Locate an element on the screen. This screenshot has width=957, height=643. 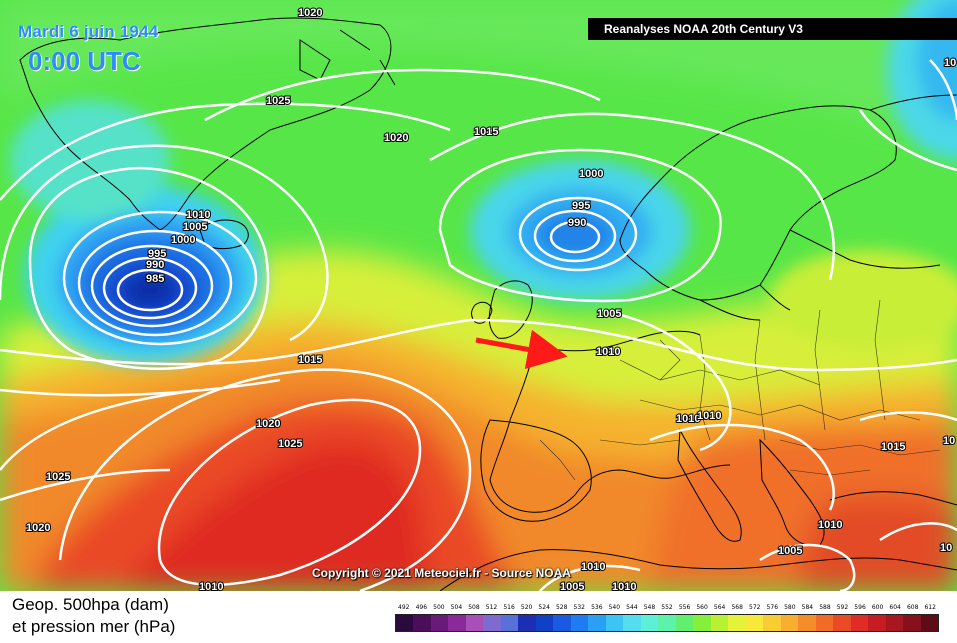
map-date: Mardi 6 juin 1944 is located at coordinates (88, 31).